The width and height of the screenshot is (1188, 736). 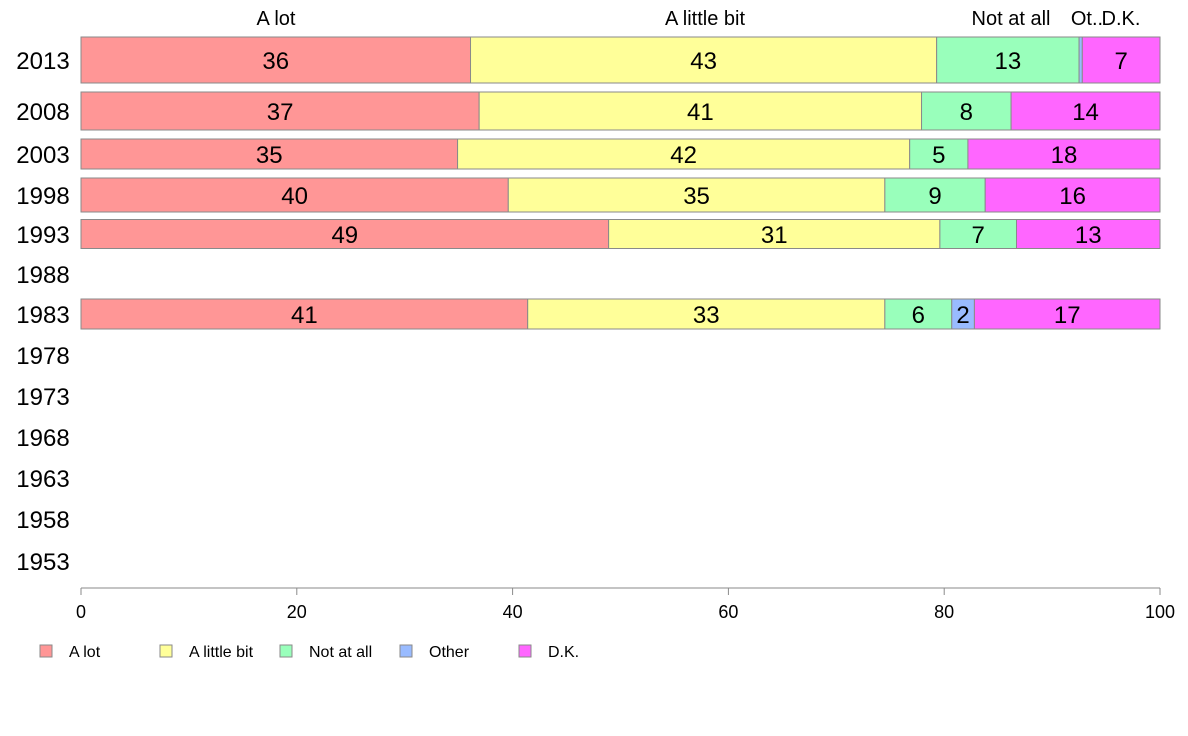 I want to click on bar-1998-a-little-bit, so click(x=696, y=195).